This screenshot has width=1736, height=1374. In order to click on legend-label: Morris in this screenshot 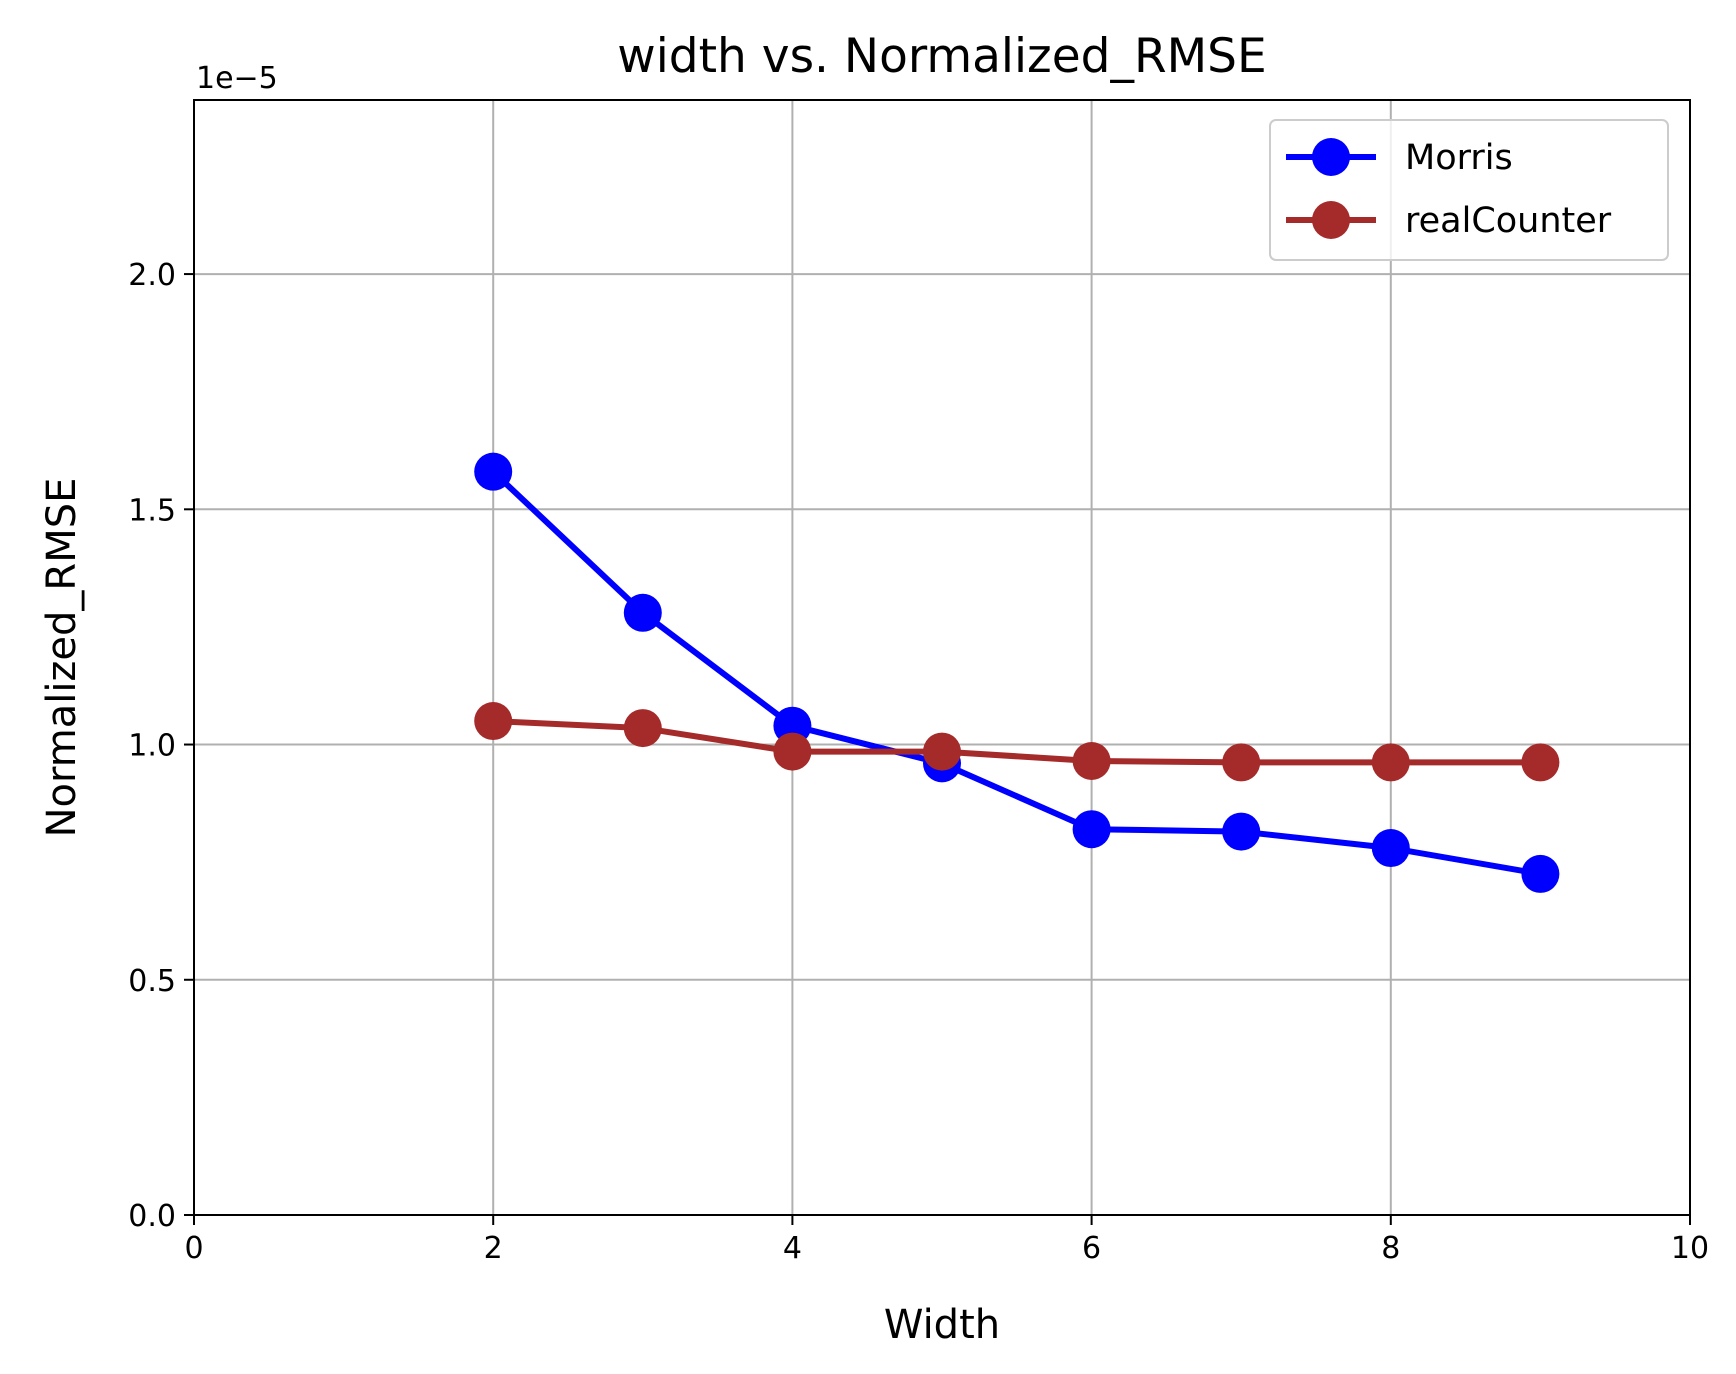, I will do `click(1459, 158)`.